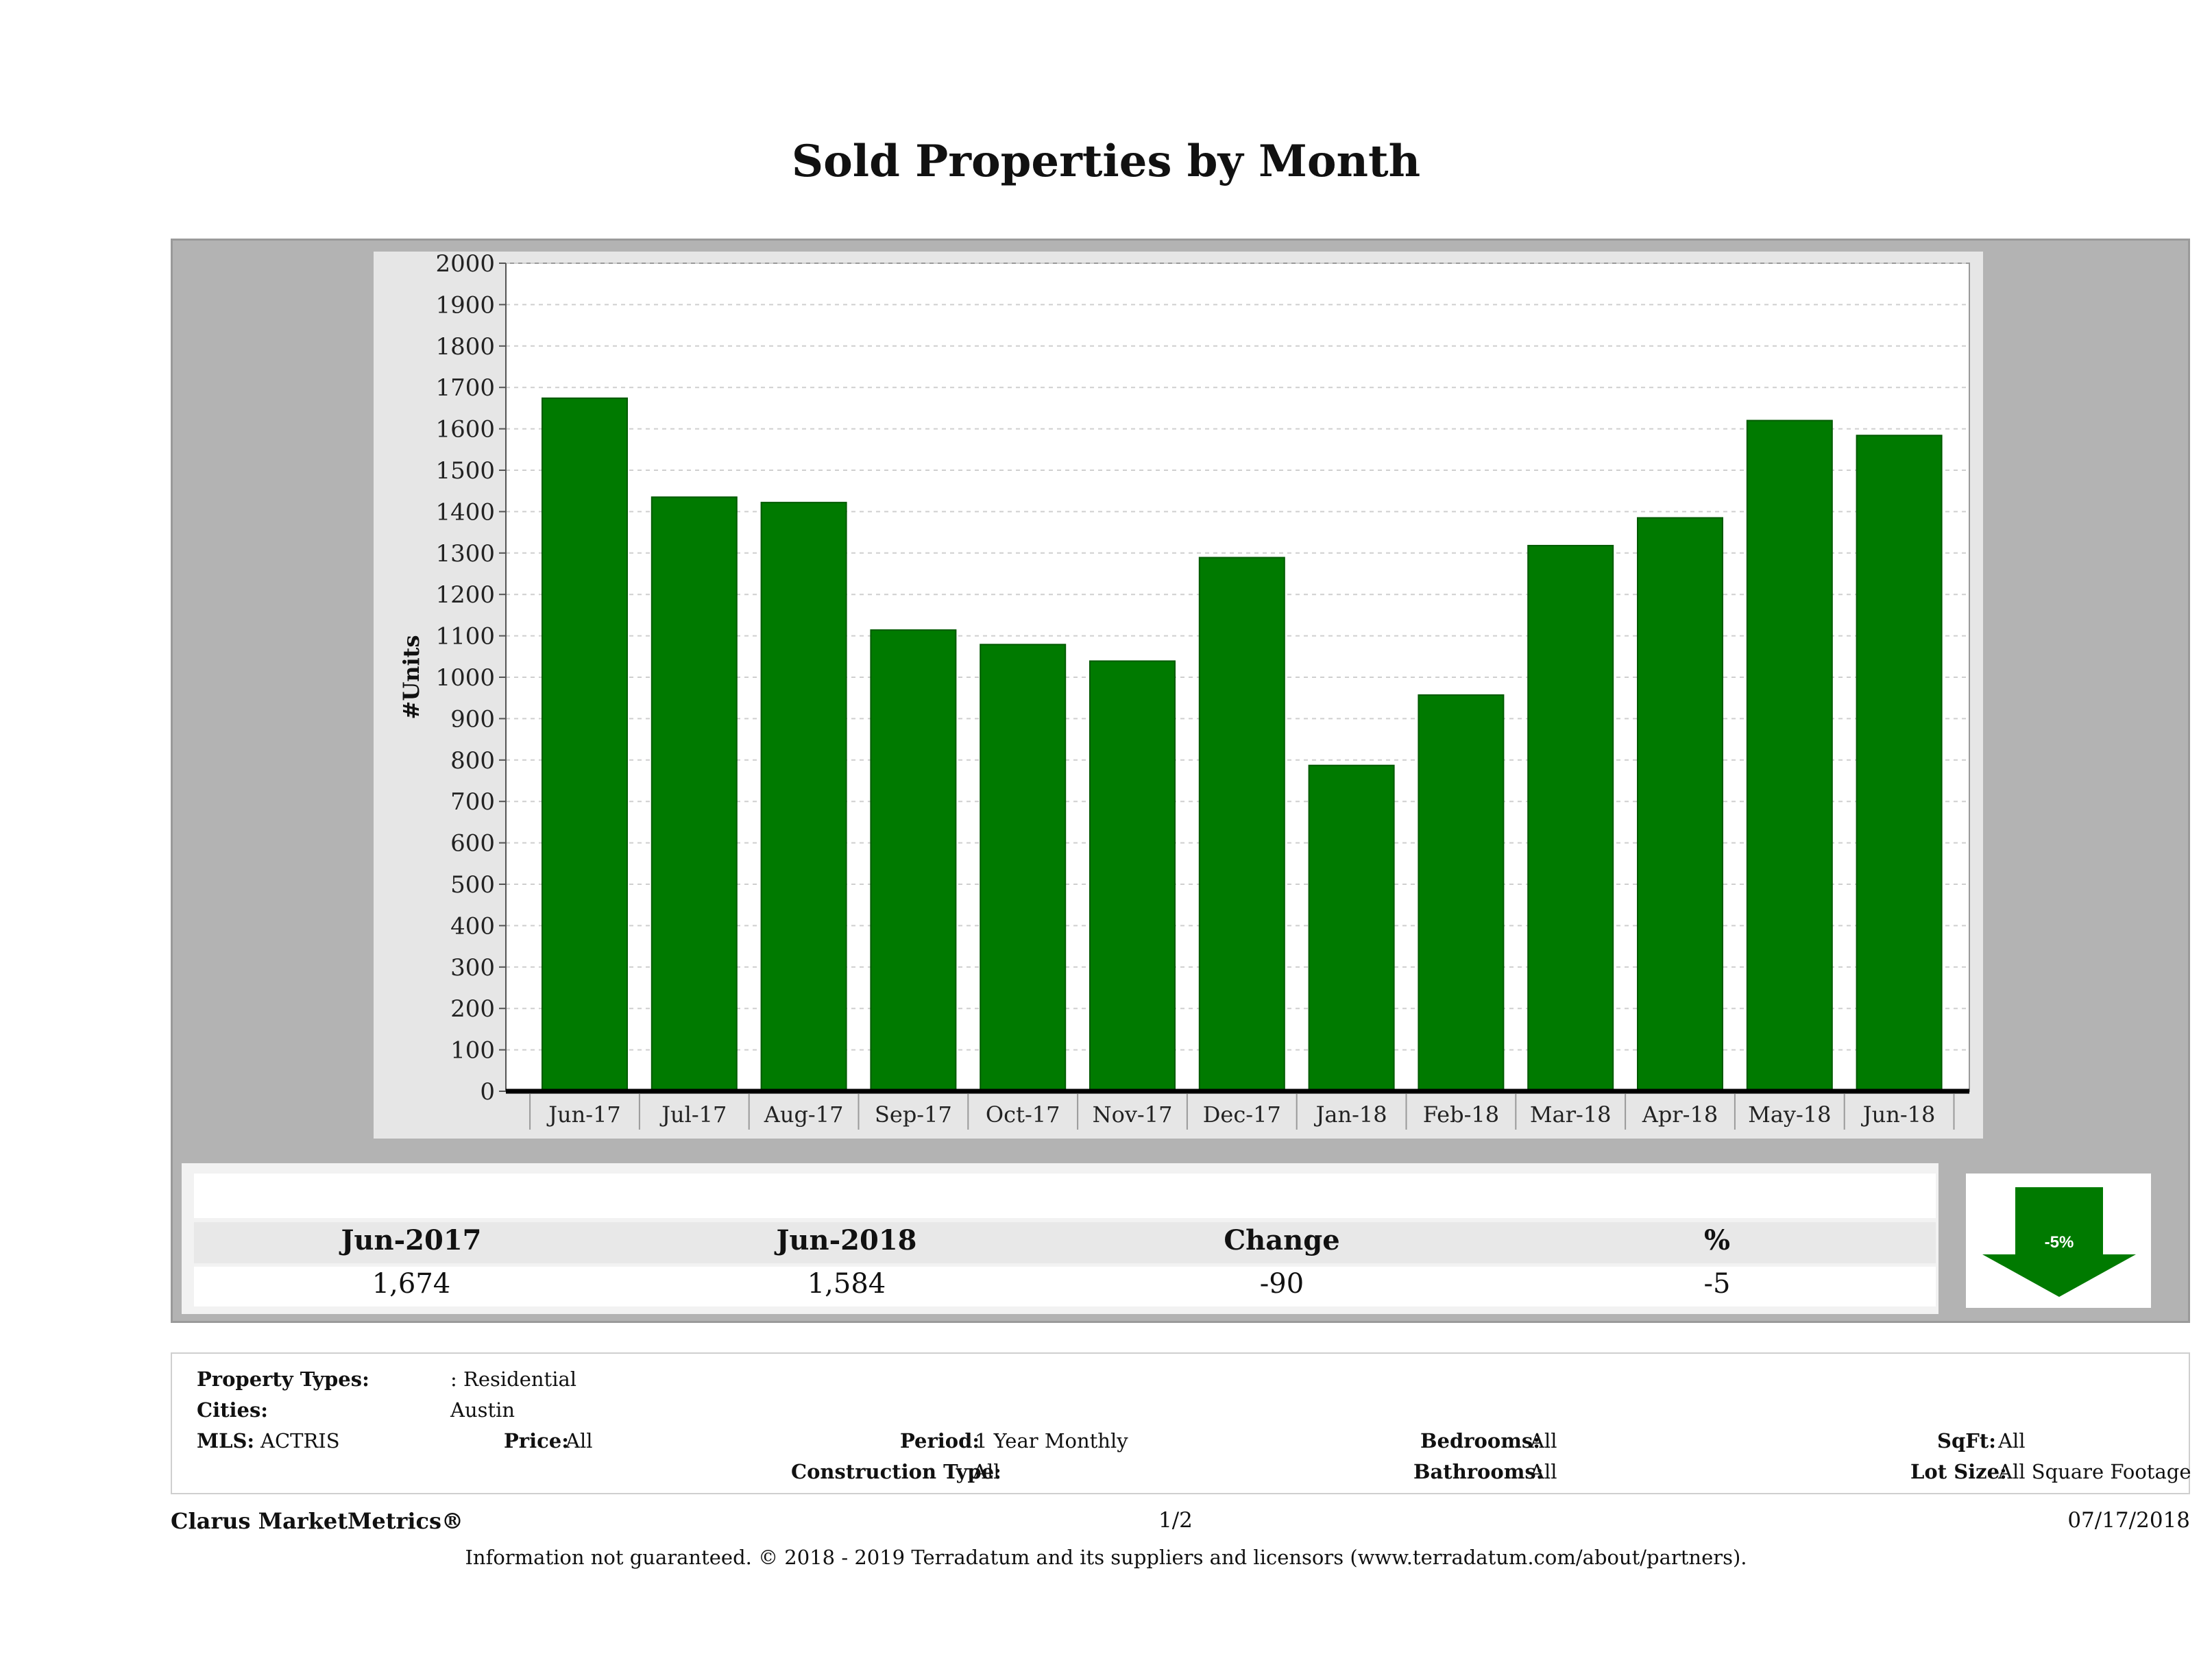 This screenshot has width=2212, height=1678. Describe the element at coordinates (482, 1410) in the screenshot. I see `cities-value: Austin` at that location.